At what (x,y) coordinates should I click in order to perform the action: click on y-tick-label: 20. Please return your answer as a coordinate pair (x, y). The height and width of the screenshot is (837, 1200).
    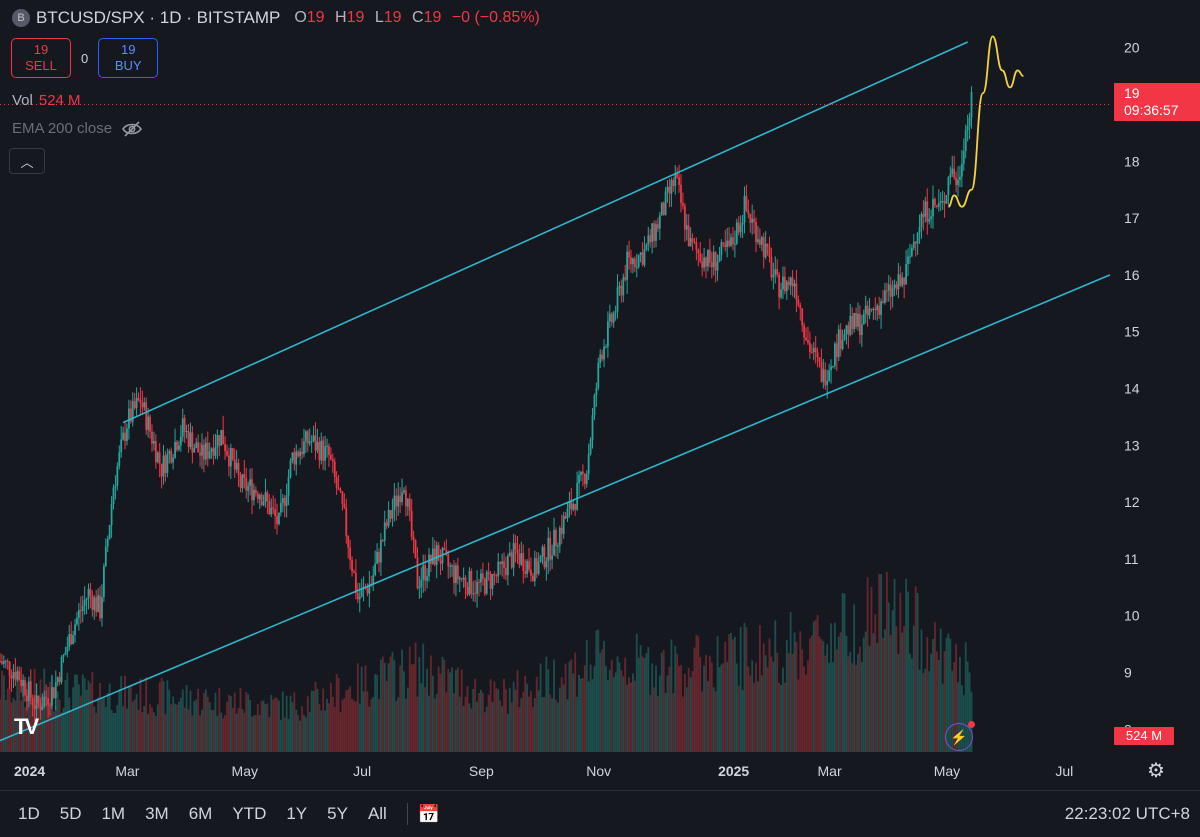
    Looking at the image, I should click on (1132, 48).